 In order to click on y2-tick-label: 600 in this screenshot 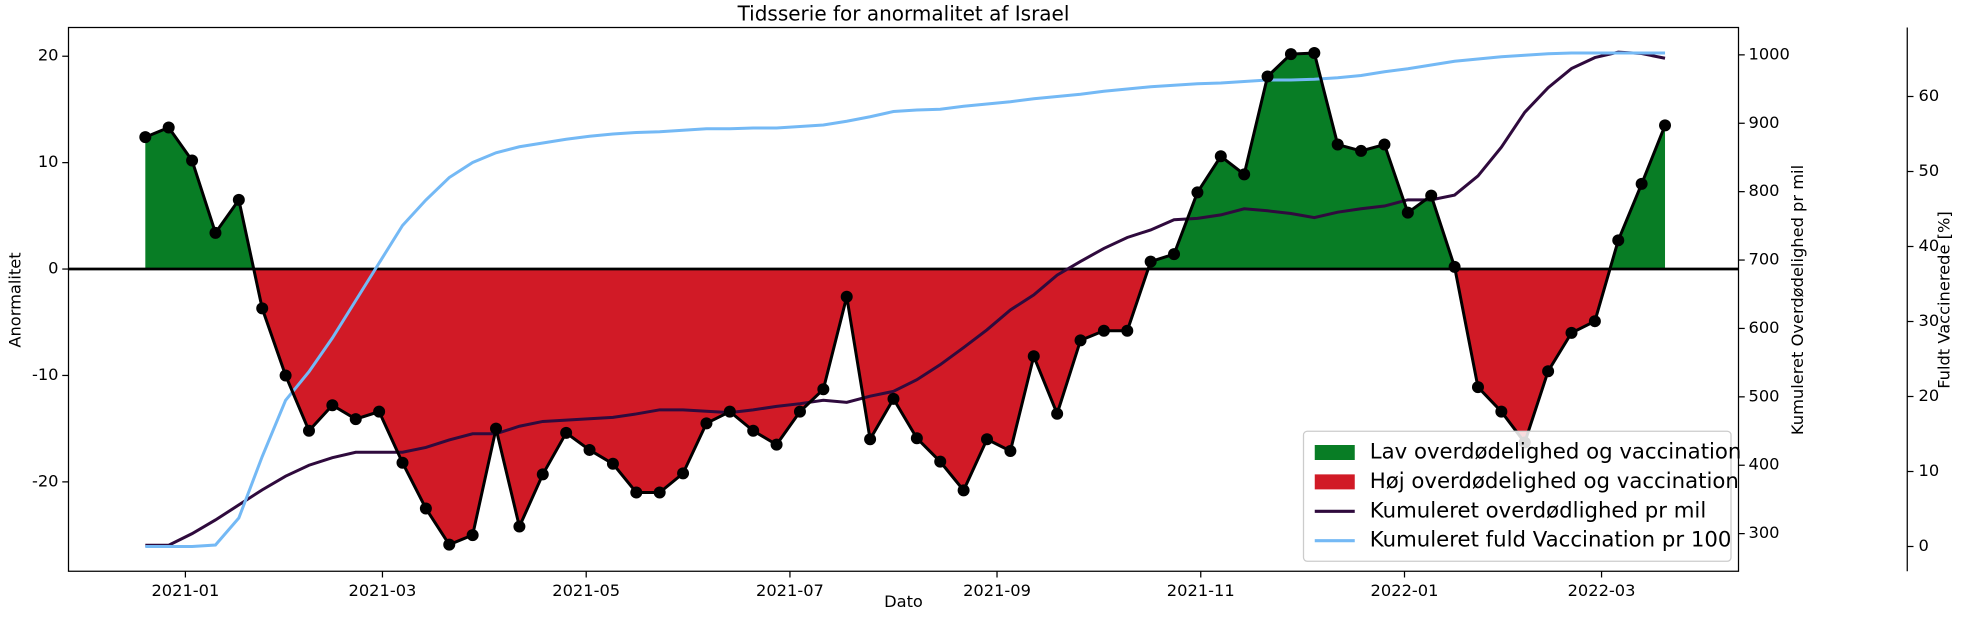, I will do `click(1764, 327)`.